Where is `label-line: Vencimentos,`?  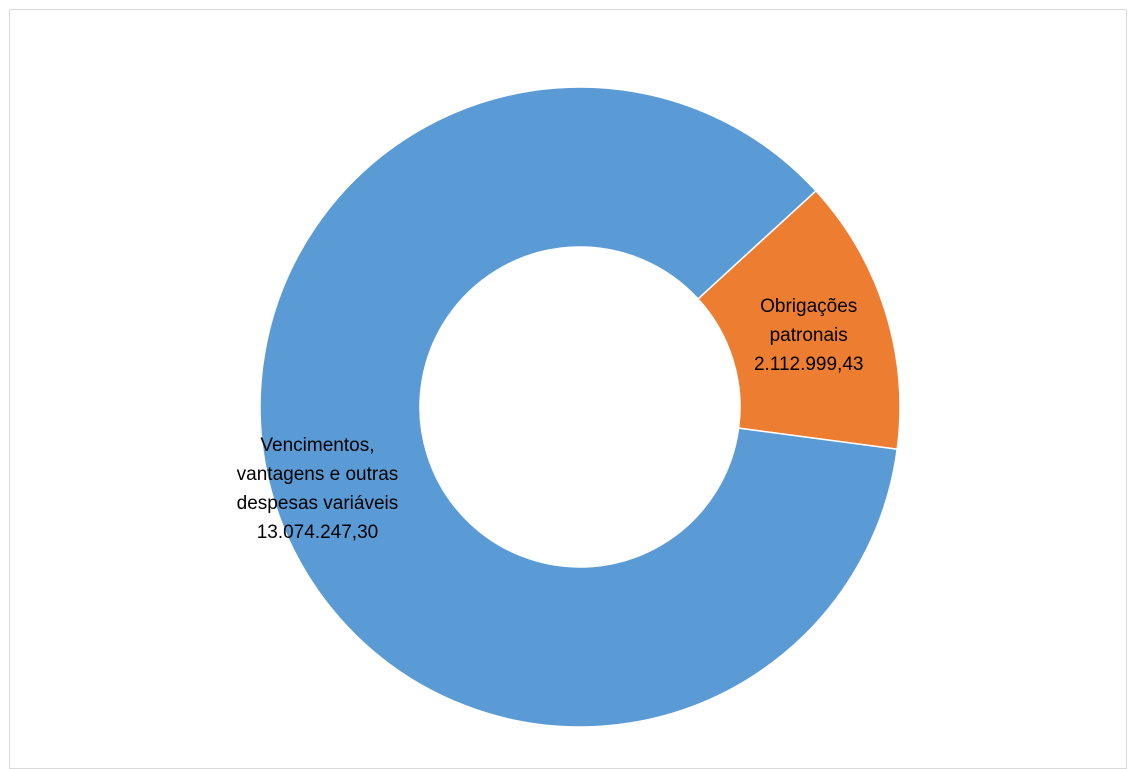 label-line: Vencimentos, is located at coordinates (317, 446).